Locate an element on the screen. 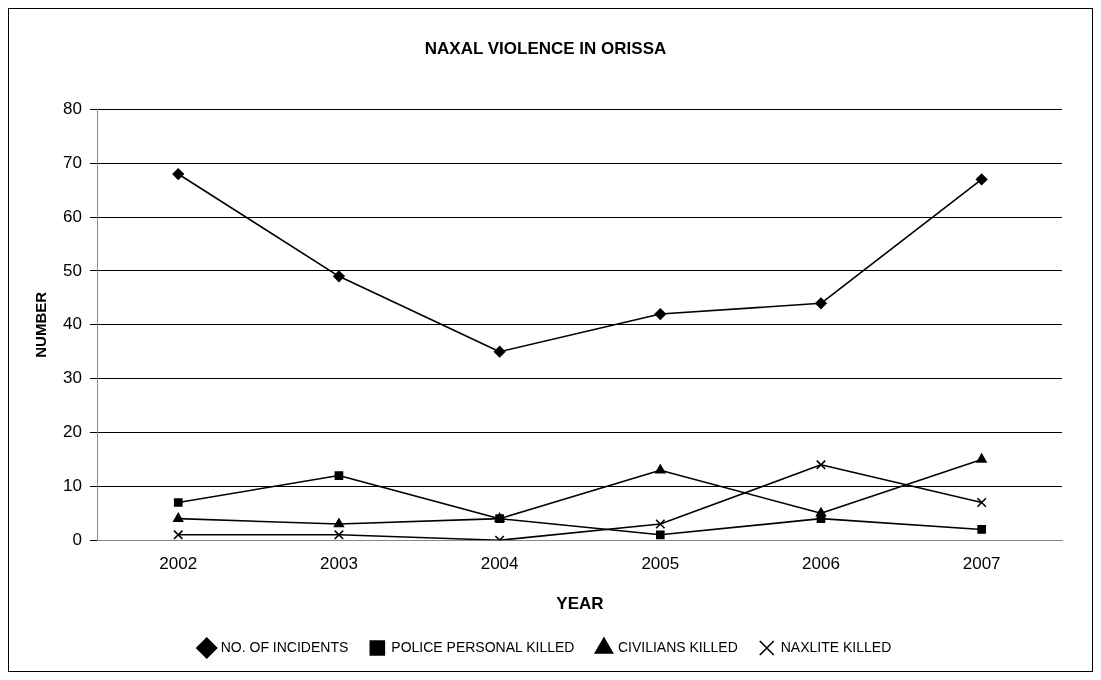 The width and height of the screenshot is (1101, 680). legend-label: NO. OF INCIDENTS is located at coordinates (284, 646).